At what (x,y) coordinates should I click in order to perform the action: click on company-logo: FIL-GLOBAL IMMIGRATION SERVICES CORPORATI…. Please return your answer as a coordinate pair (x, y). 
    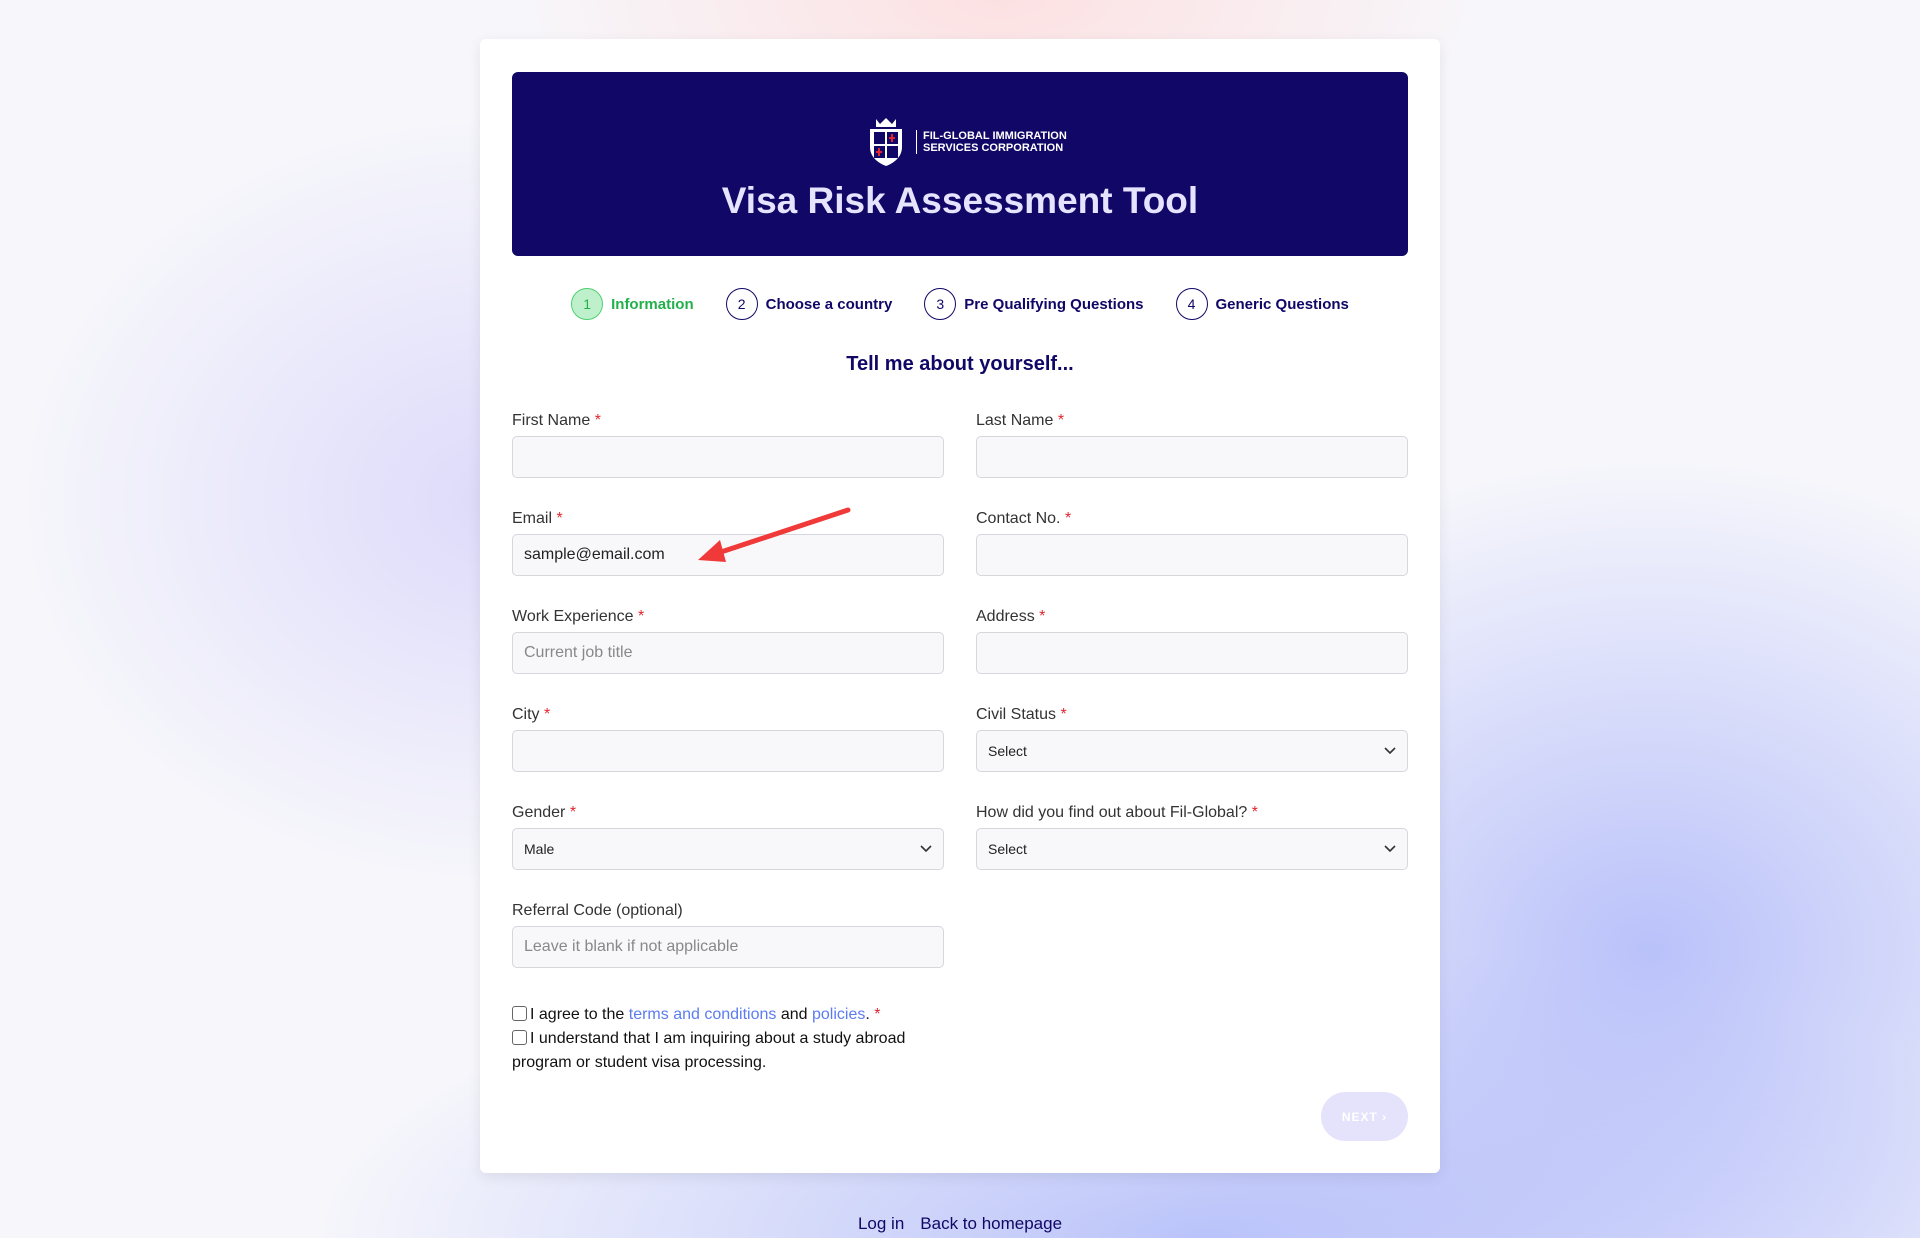
    Looking at the image, I should click on (964, 142).